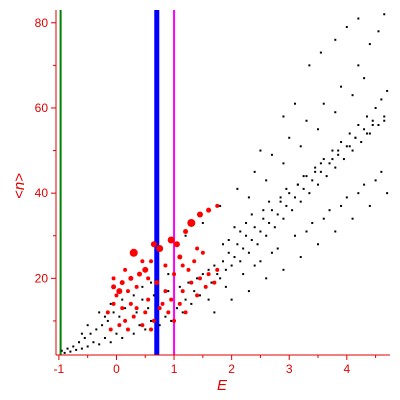 The height and width of the screenshot is (400, 400). I want to click on y-ticks: 20 40 60 80, so click(45, 169).